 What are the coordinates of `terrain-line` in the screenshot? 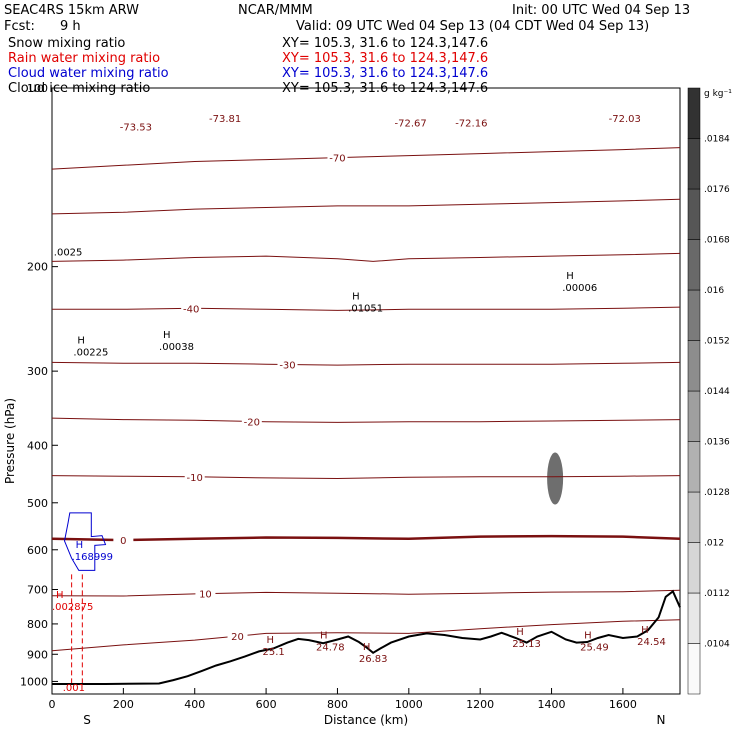 It's located at (366, 637).